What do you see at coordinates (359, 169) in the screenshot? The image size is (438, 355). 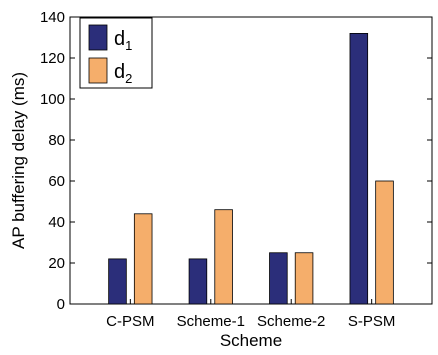 I see `bar-d1-s-psm` at bounding box center [359, 169].